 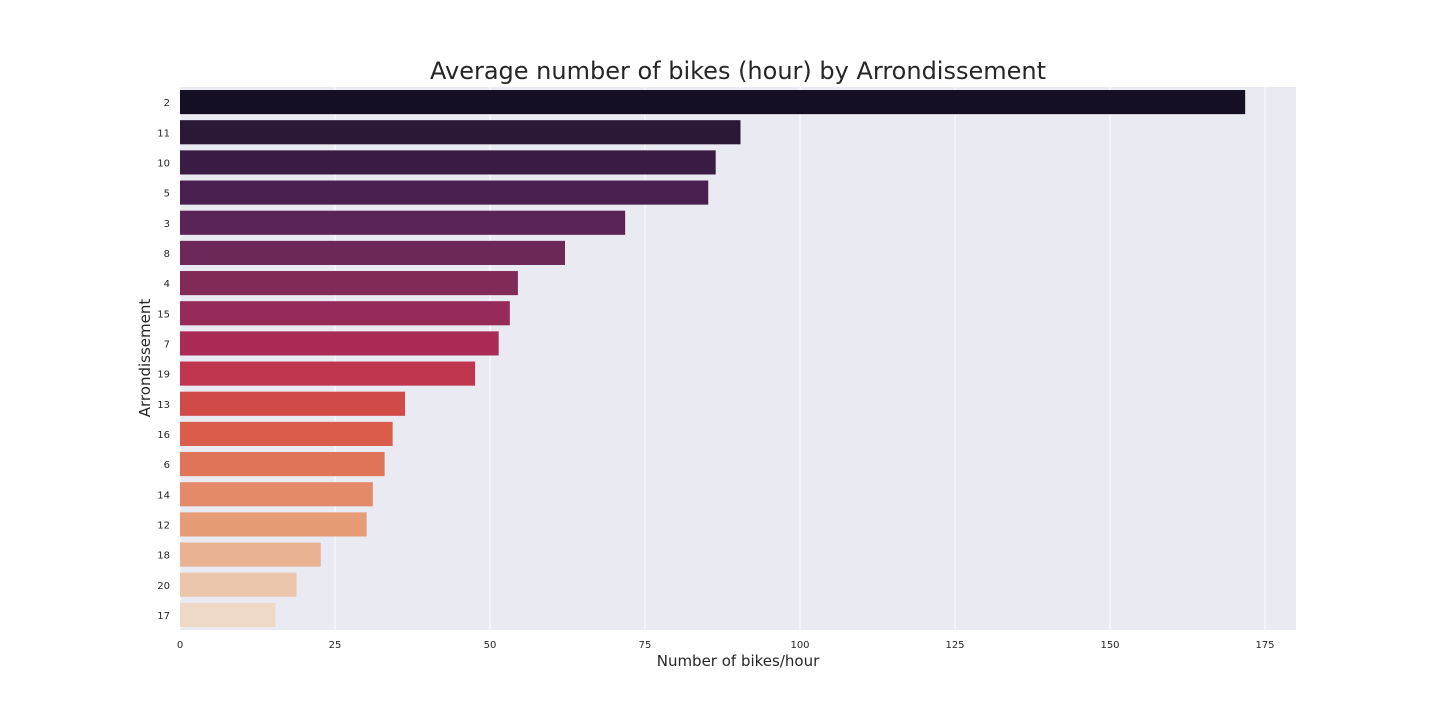 What do you see at coordinates (163, 375) in the screenshot?
I see `y-tick-label: 19` at bounding box center [163, 375].